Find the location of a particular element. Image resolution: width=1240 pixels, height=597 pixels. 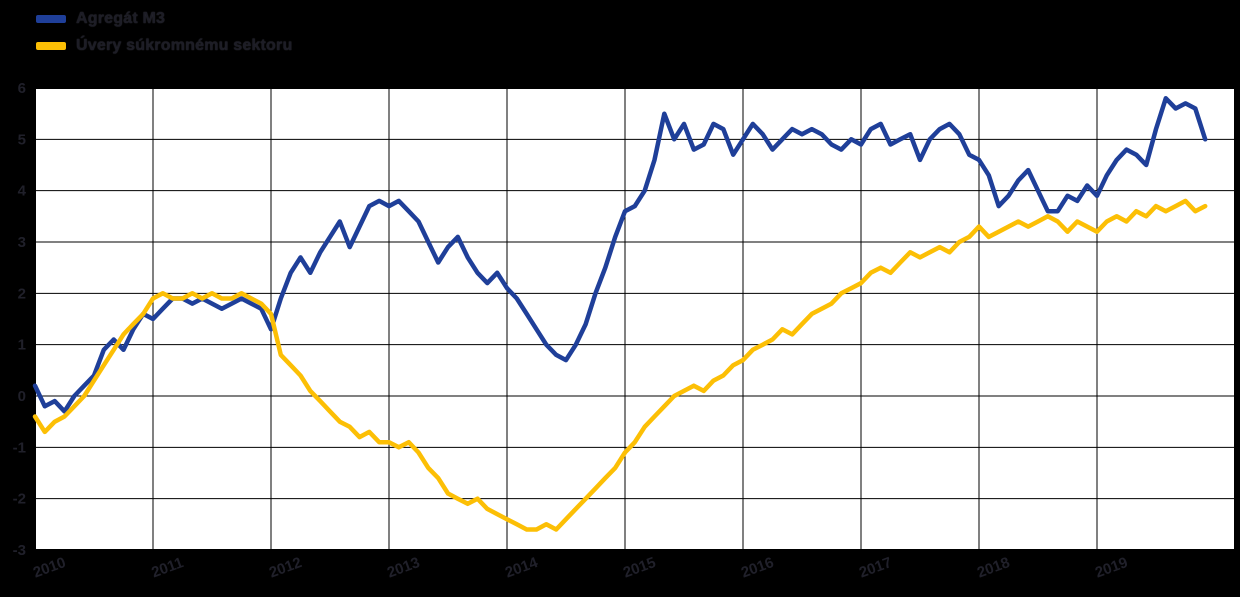

x-tick-label: 2013 is located at coordinates (403, 567).